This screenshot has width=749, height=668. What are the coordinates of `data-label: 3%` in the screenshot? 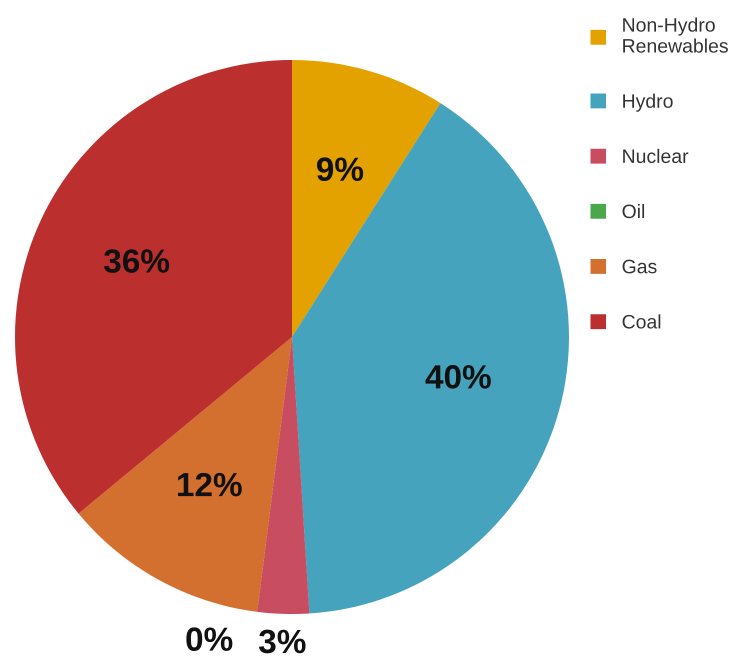 It's located at (282, 642).